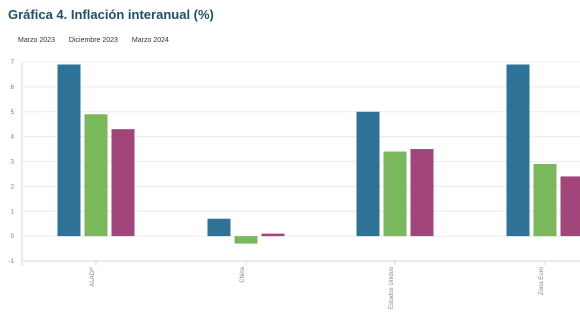 This screenshot has height=320, width=580. I want to click on legend: Marzo 2023 Diciembre 2023 Marzo 2024, so click(99, 40).